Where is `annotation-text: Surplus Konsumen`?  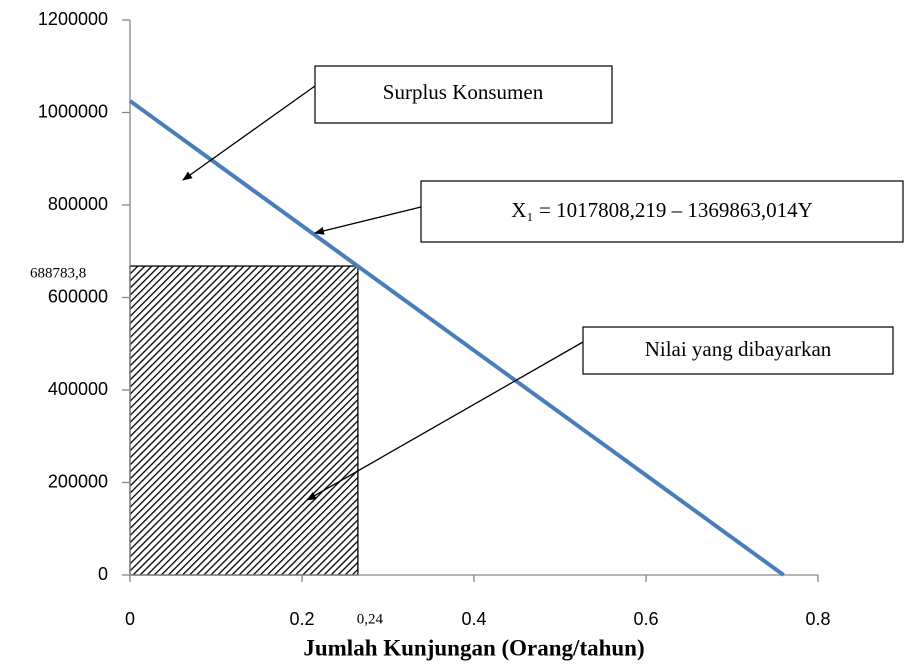 annotation-text: Surplus Konsumen is located at coordinates (463, 92).